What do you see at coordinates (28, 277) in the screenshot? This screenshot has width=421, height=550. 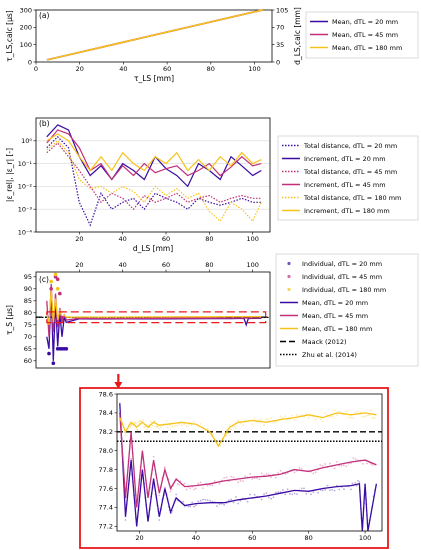 I see `panel-c-ytick-label: 95` at bounding box center [28, 277].